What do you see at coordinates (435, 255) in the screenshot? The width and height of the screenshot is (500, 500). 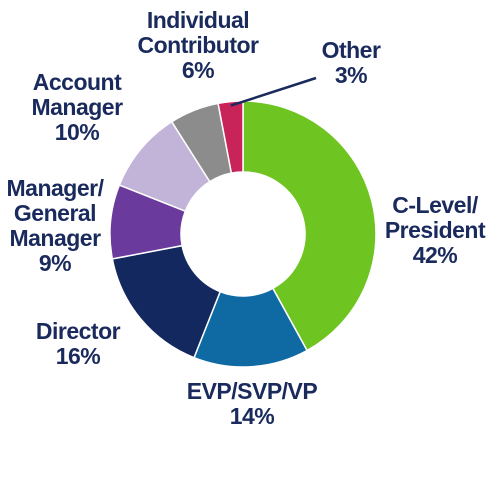 I see `value-label-c-level-president: 42%` at bounding box center [435, 255].